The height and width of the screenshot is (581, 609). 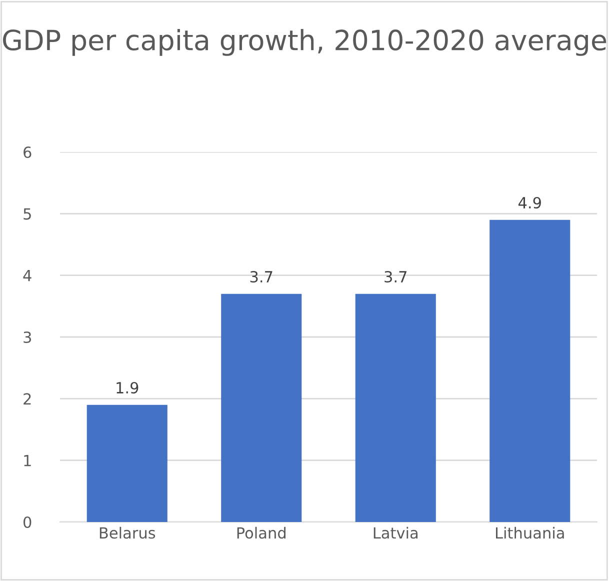 I want to click on x-tick-label: Poland, so click(x=261, y=532).